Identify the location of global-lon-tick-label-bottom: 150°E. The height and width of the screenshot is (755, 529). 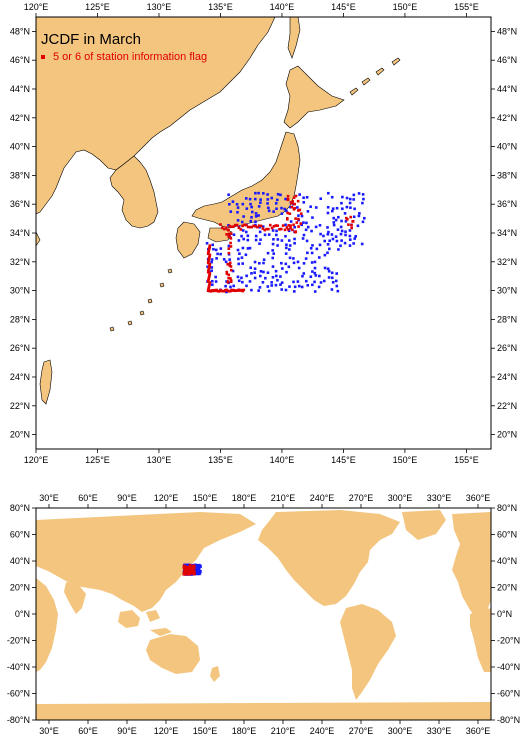
(205, 731).